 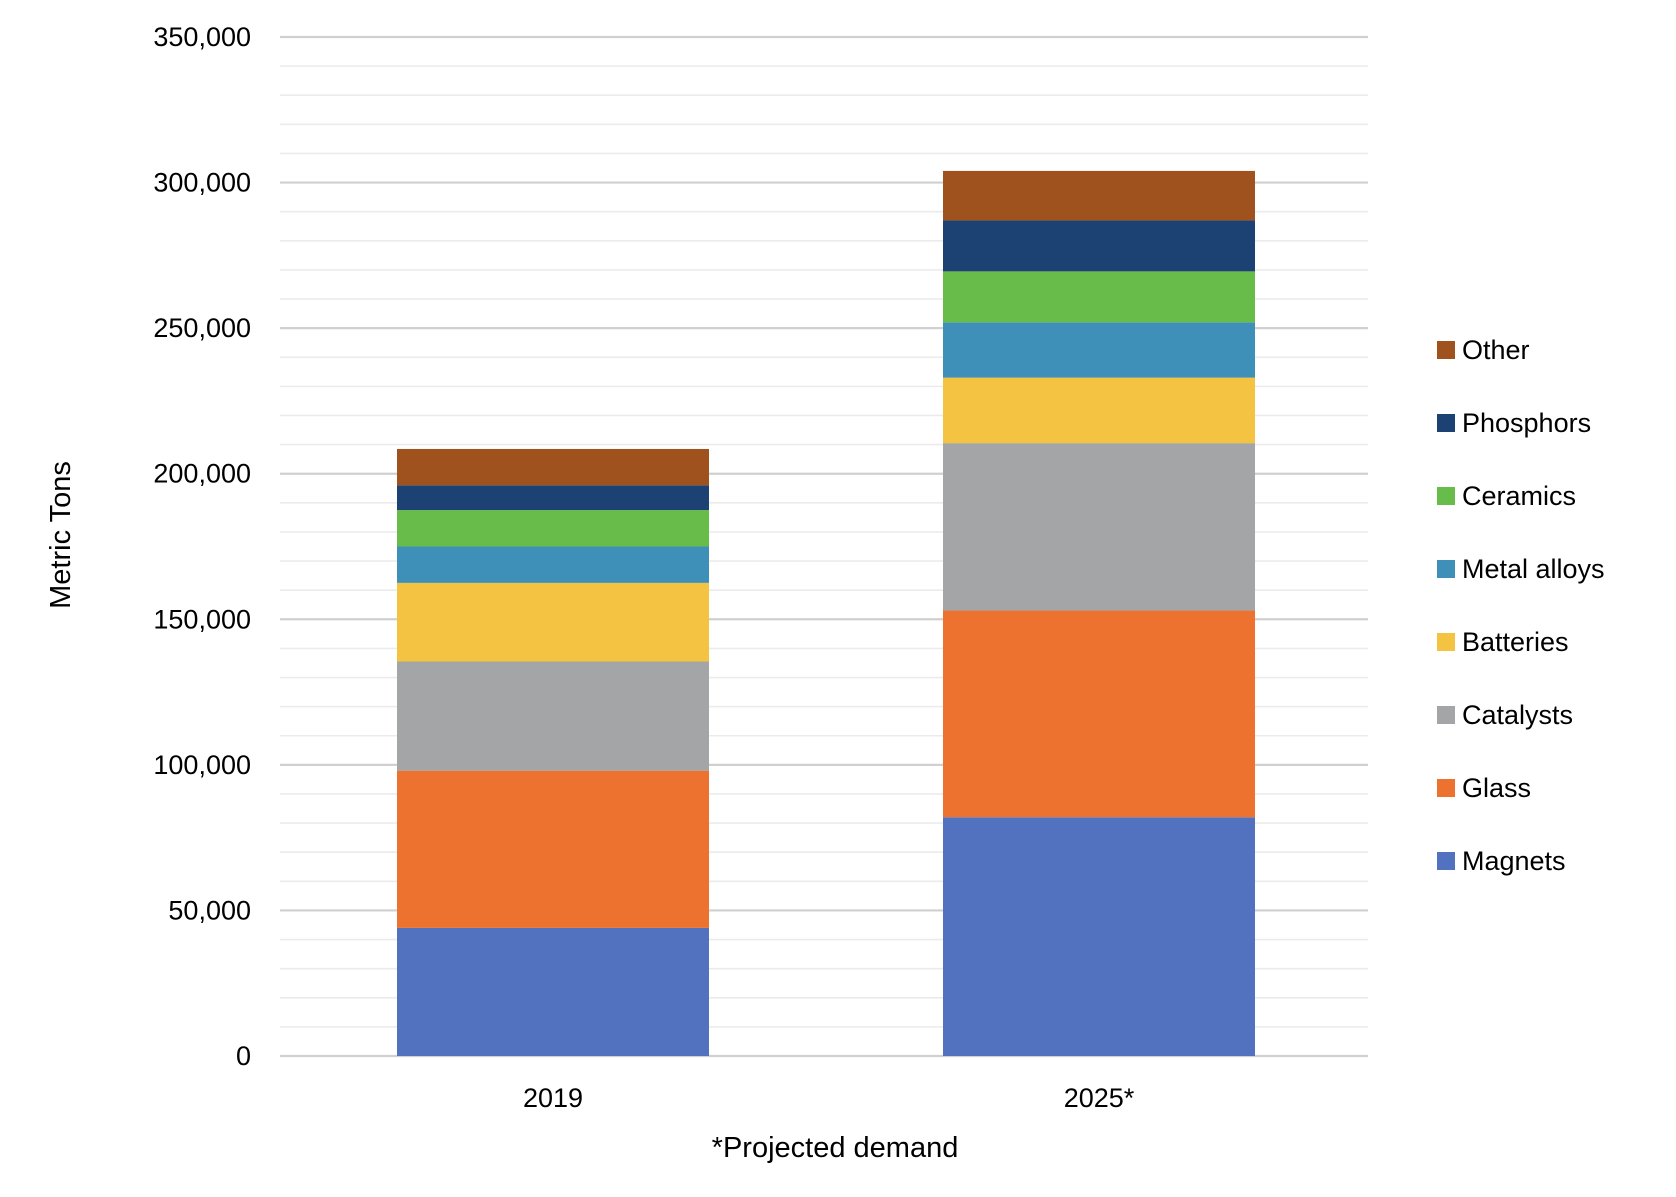 I want to click on y-tick-label: 150,000, so click(x=202, y=619).